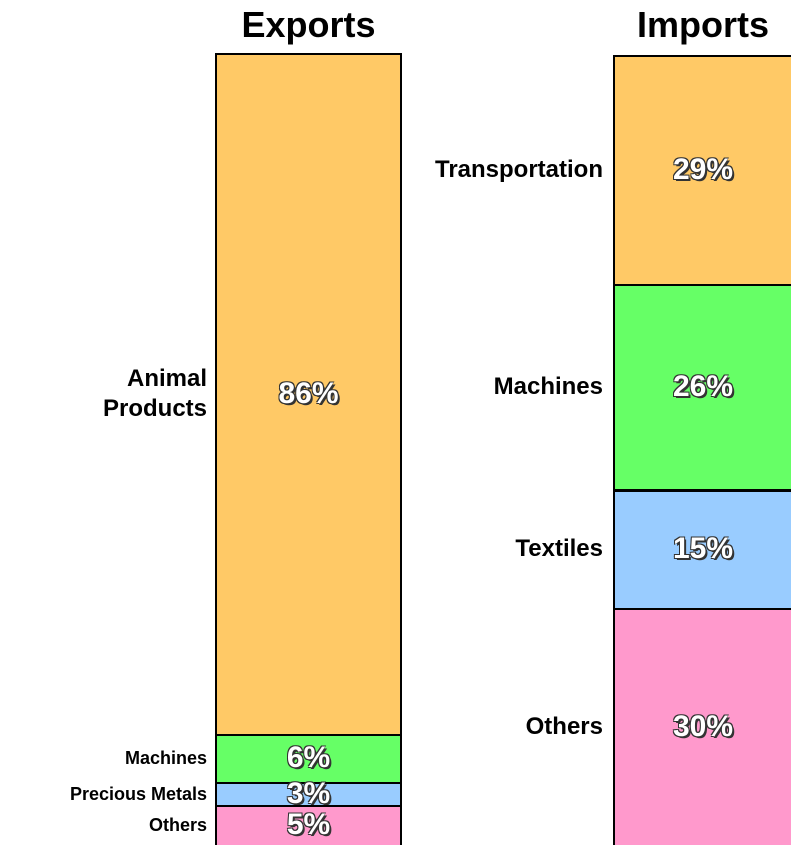 Image resolution: width=791 pixels, height=845 pixels. I want to click on chart-title: Imports, so click(702, 24).